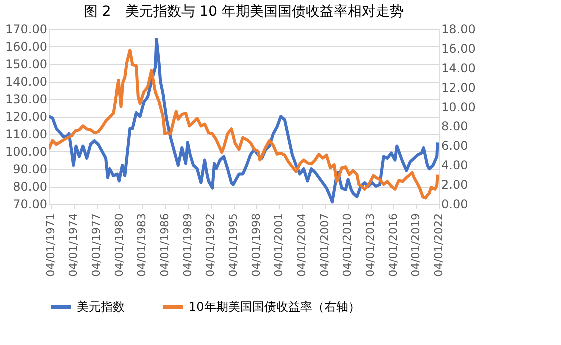 Image resolution: width=561 pixels, height=345 pixels. What do you see at coordinates (211, 245) in the screenshot?
I see `x-tick-label: 04/01/1992` at bounding box center [211, 245].